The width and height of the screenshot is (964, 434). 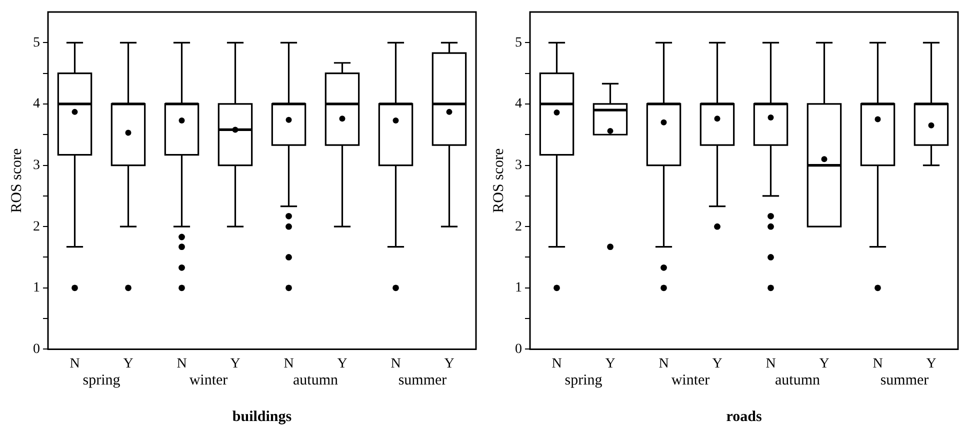 What do you see at coordinates (744, 416) in the screenshot?
I see `x-axis-title: roads` at bounding box center [744, 416].